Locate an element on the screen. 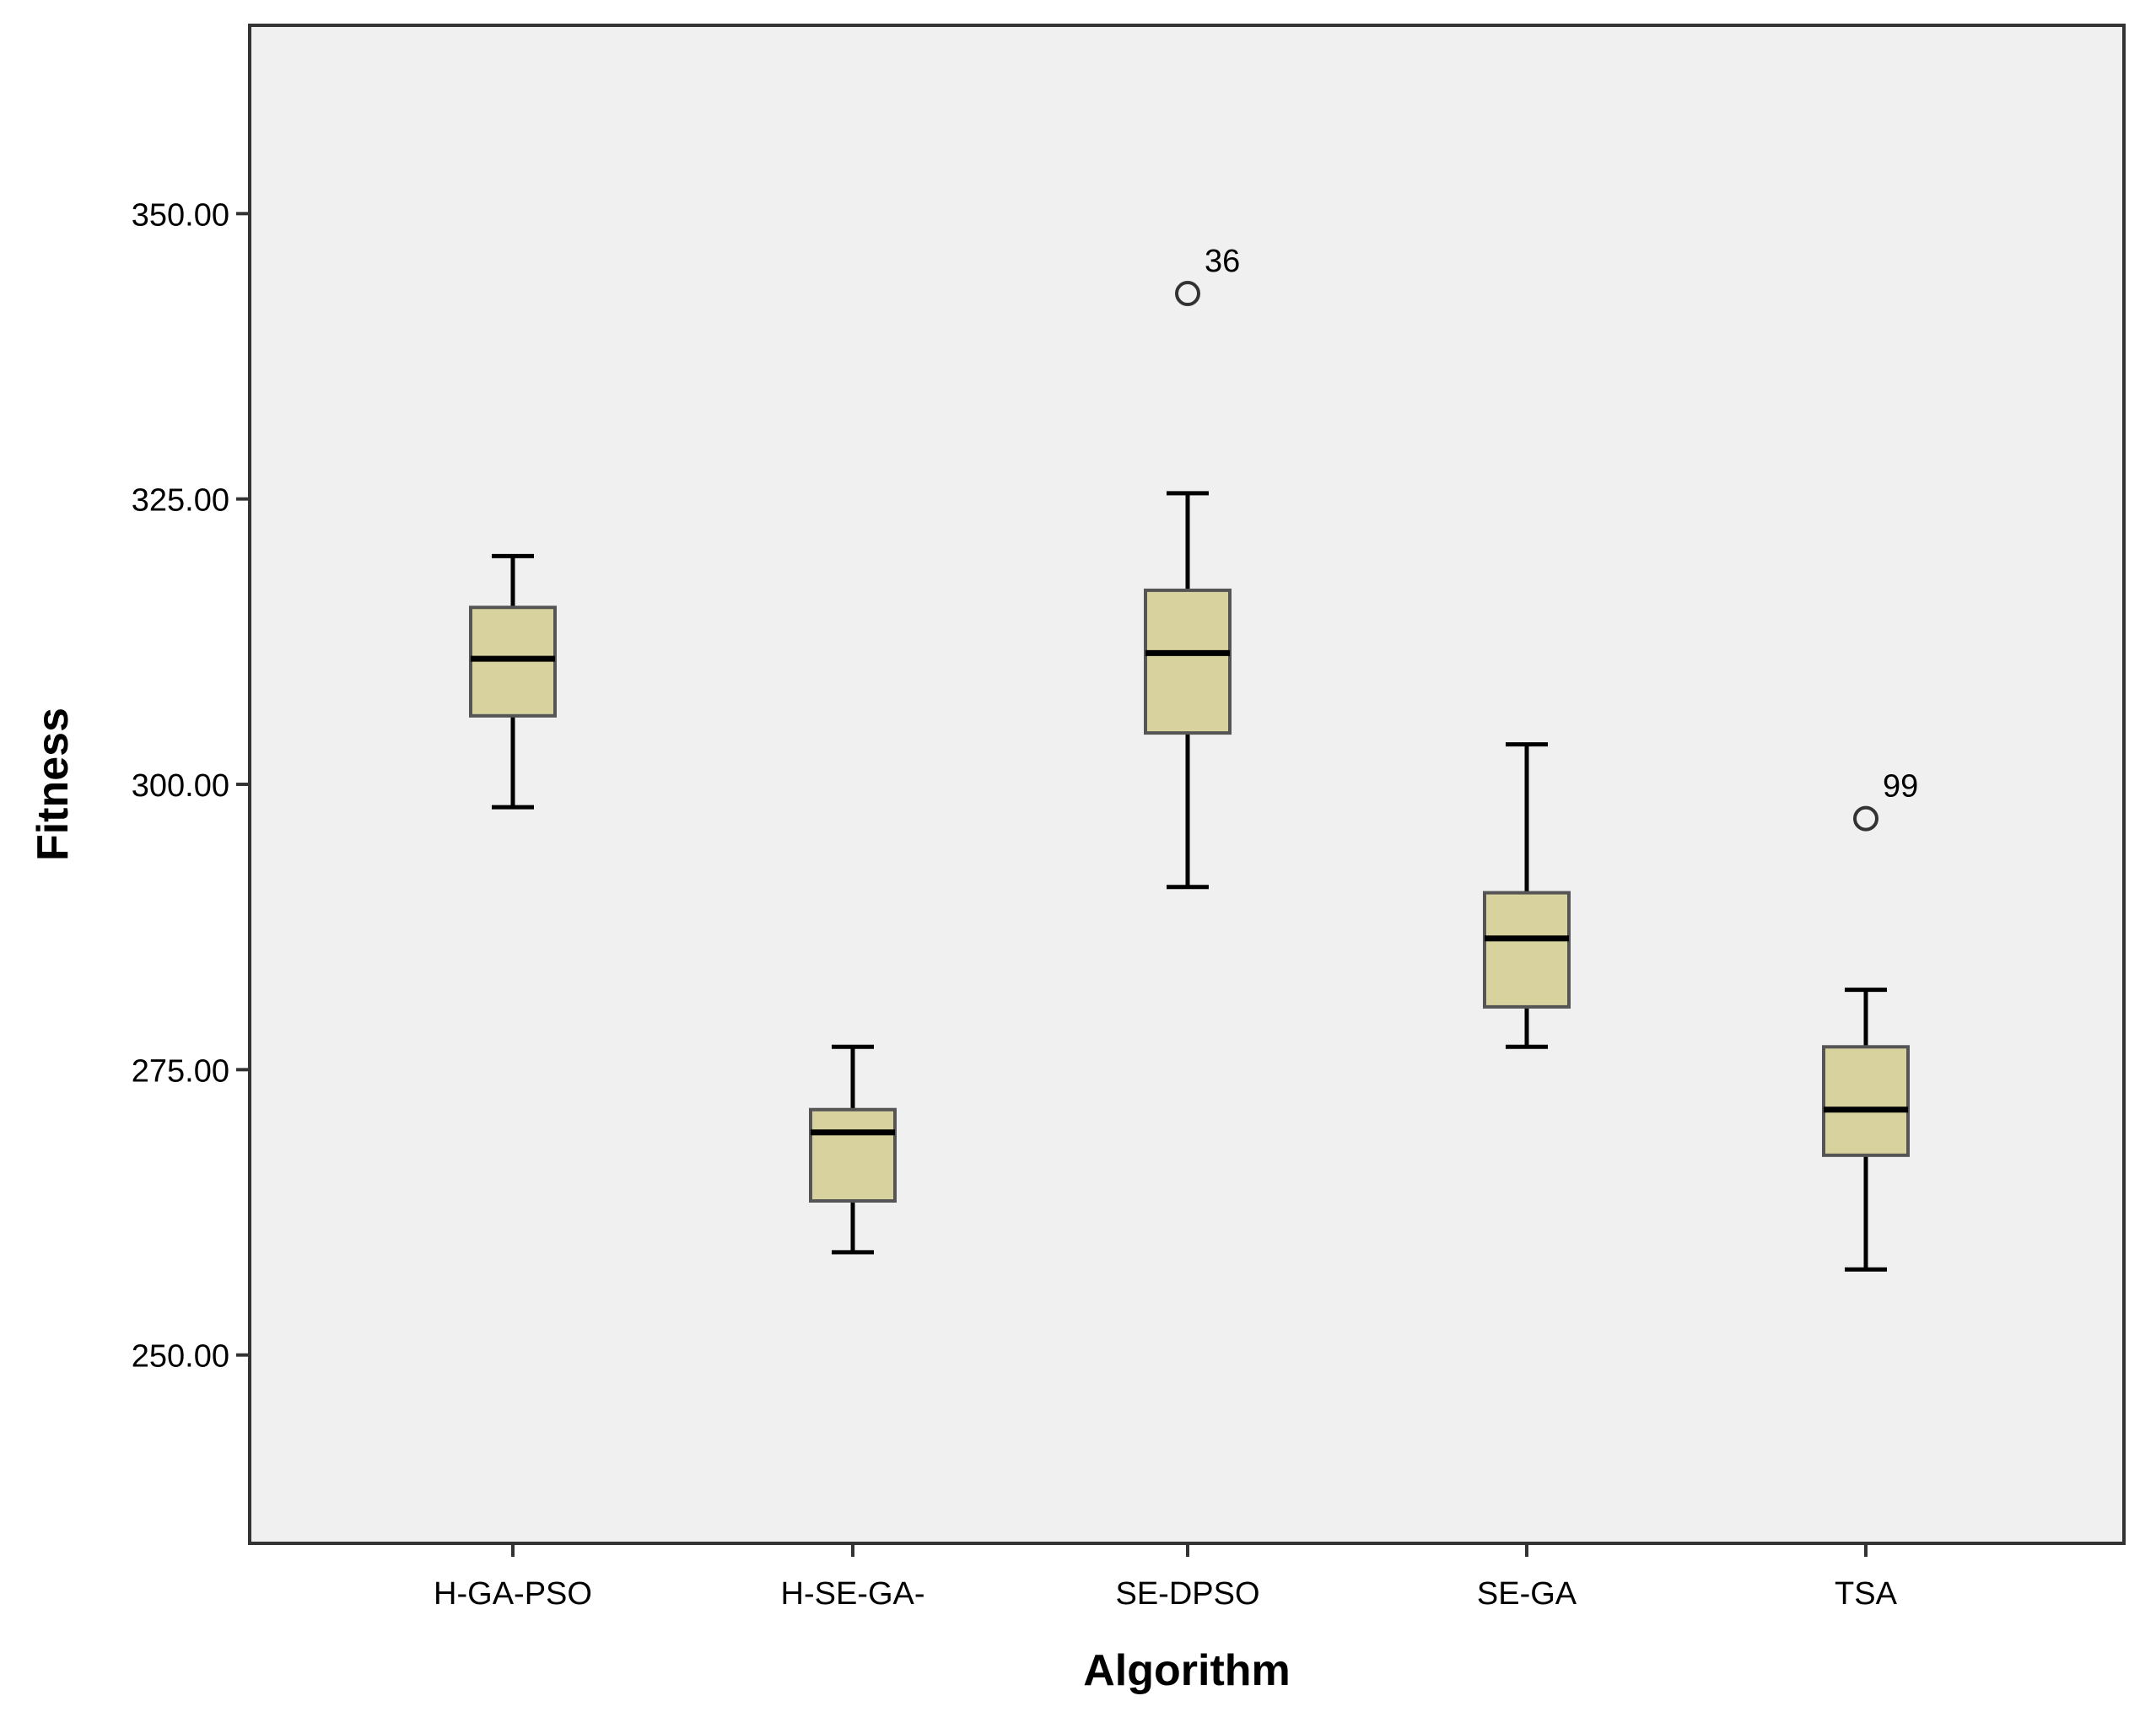  box-se-dpso: 36 is located at coordinates (1192, 567).